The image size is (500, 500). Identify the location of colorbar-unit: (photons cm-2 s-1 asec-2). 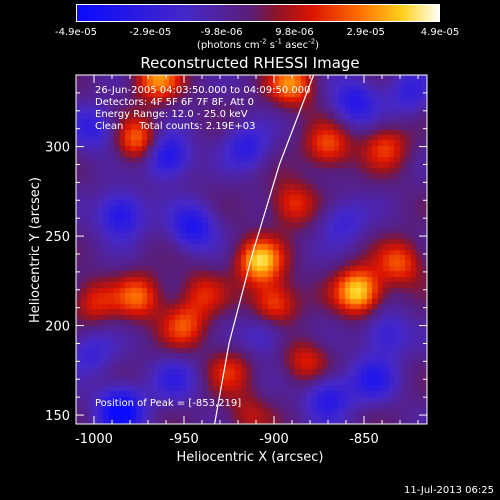
(258, 45).